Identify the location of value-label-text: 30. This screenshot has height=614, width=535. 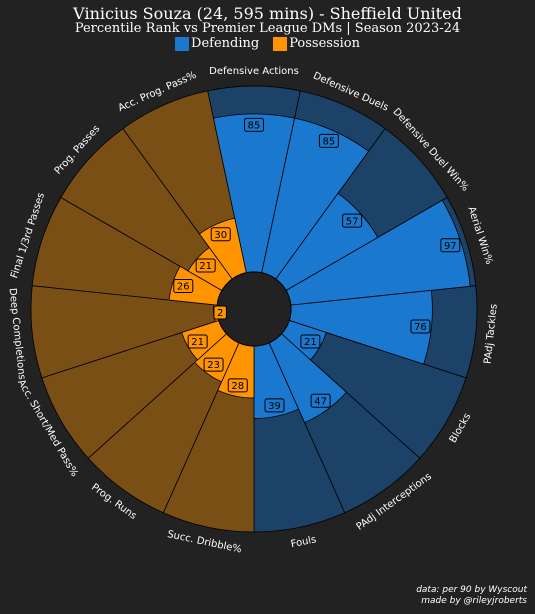
(220, 235).